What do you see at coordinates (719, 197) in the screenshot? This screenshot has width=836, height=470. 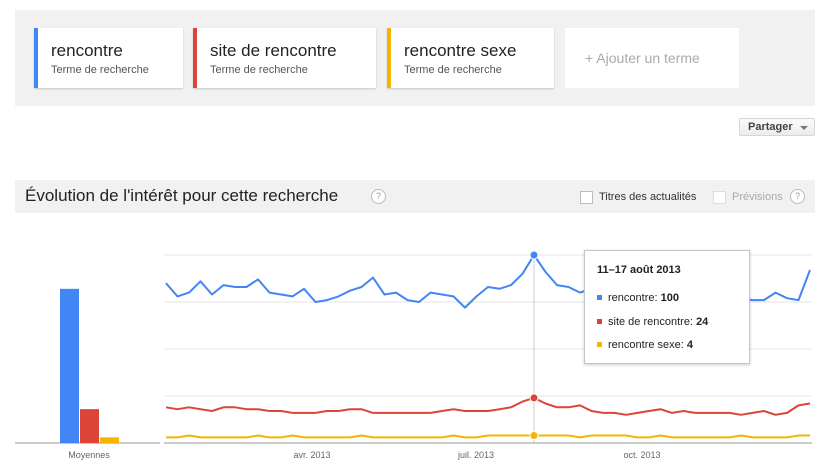 I see `forecast-checkbox` at bounding box center [719, 197].